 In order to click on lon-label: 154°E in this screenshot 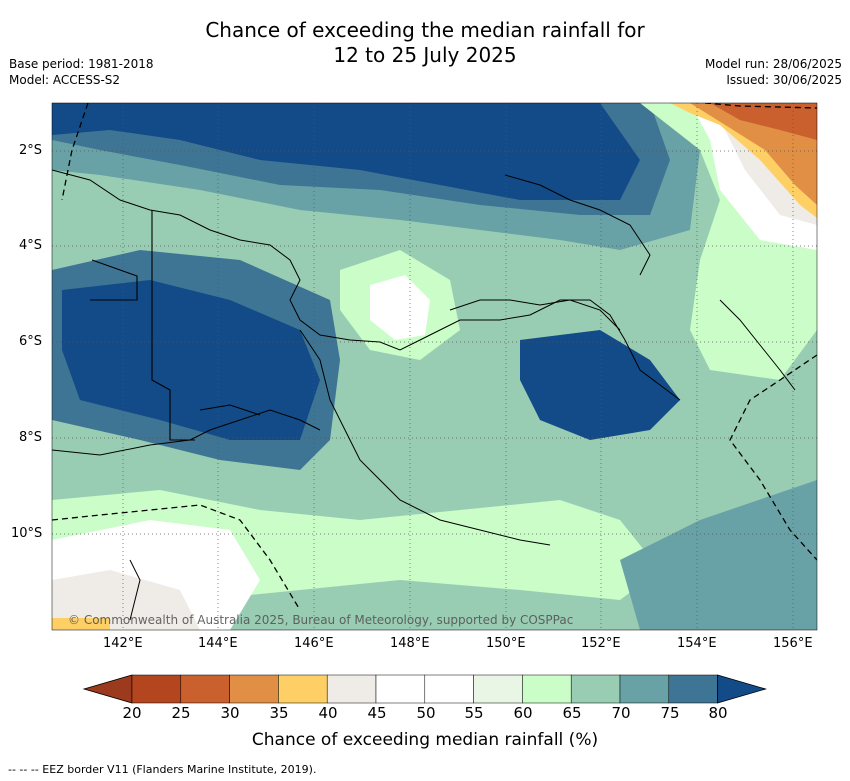, I will do `click(697, 643)`.